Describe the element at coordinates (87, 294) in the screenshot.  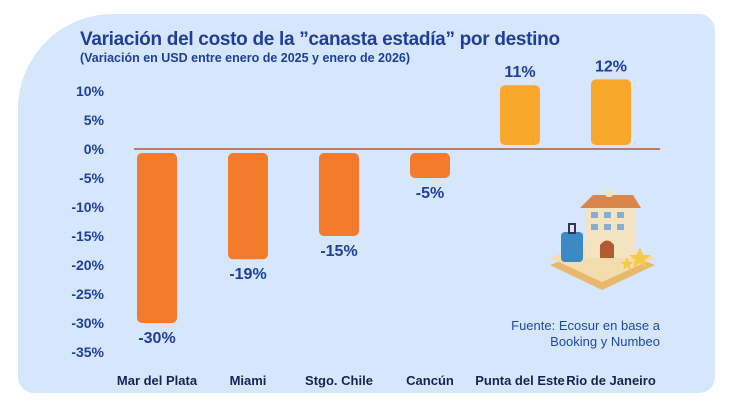
I see `y-tick-label: -25%` at that location.